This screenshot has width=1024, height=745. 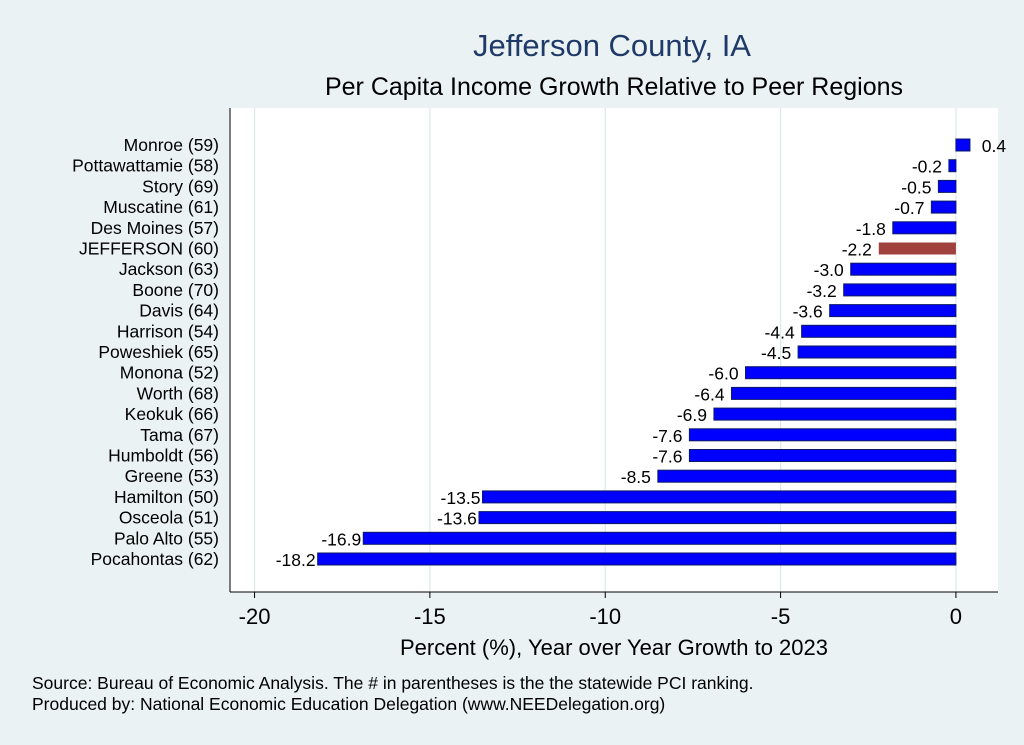 I want to click on x-tick-label: 0, so click(x=956, y=616).